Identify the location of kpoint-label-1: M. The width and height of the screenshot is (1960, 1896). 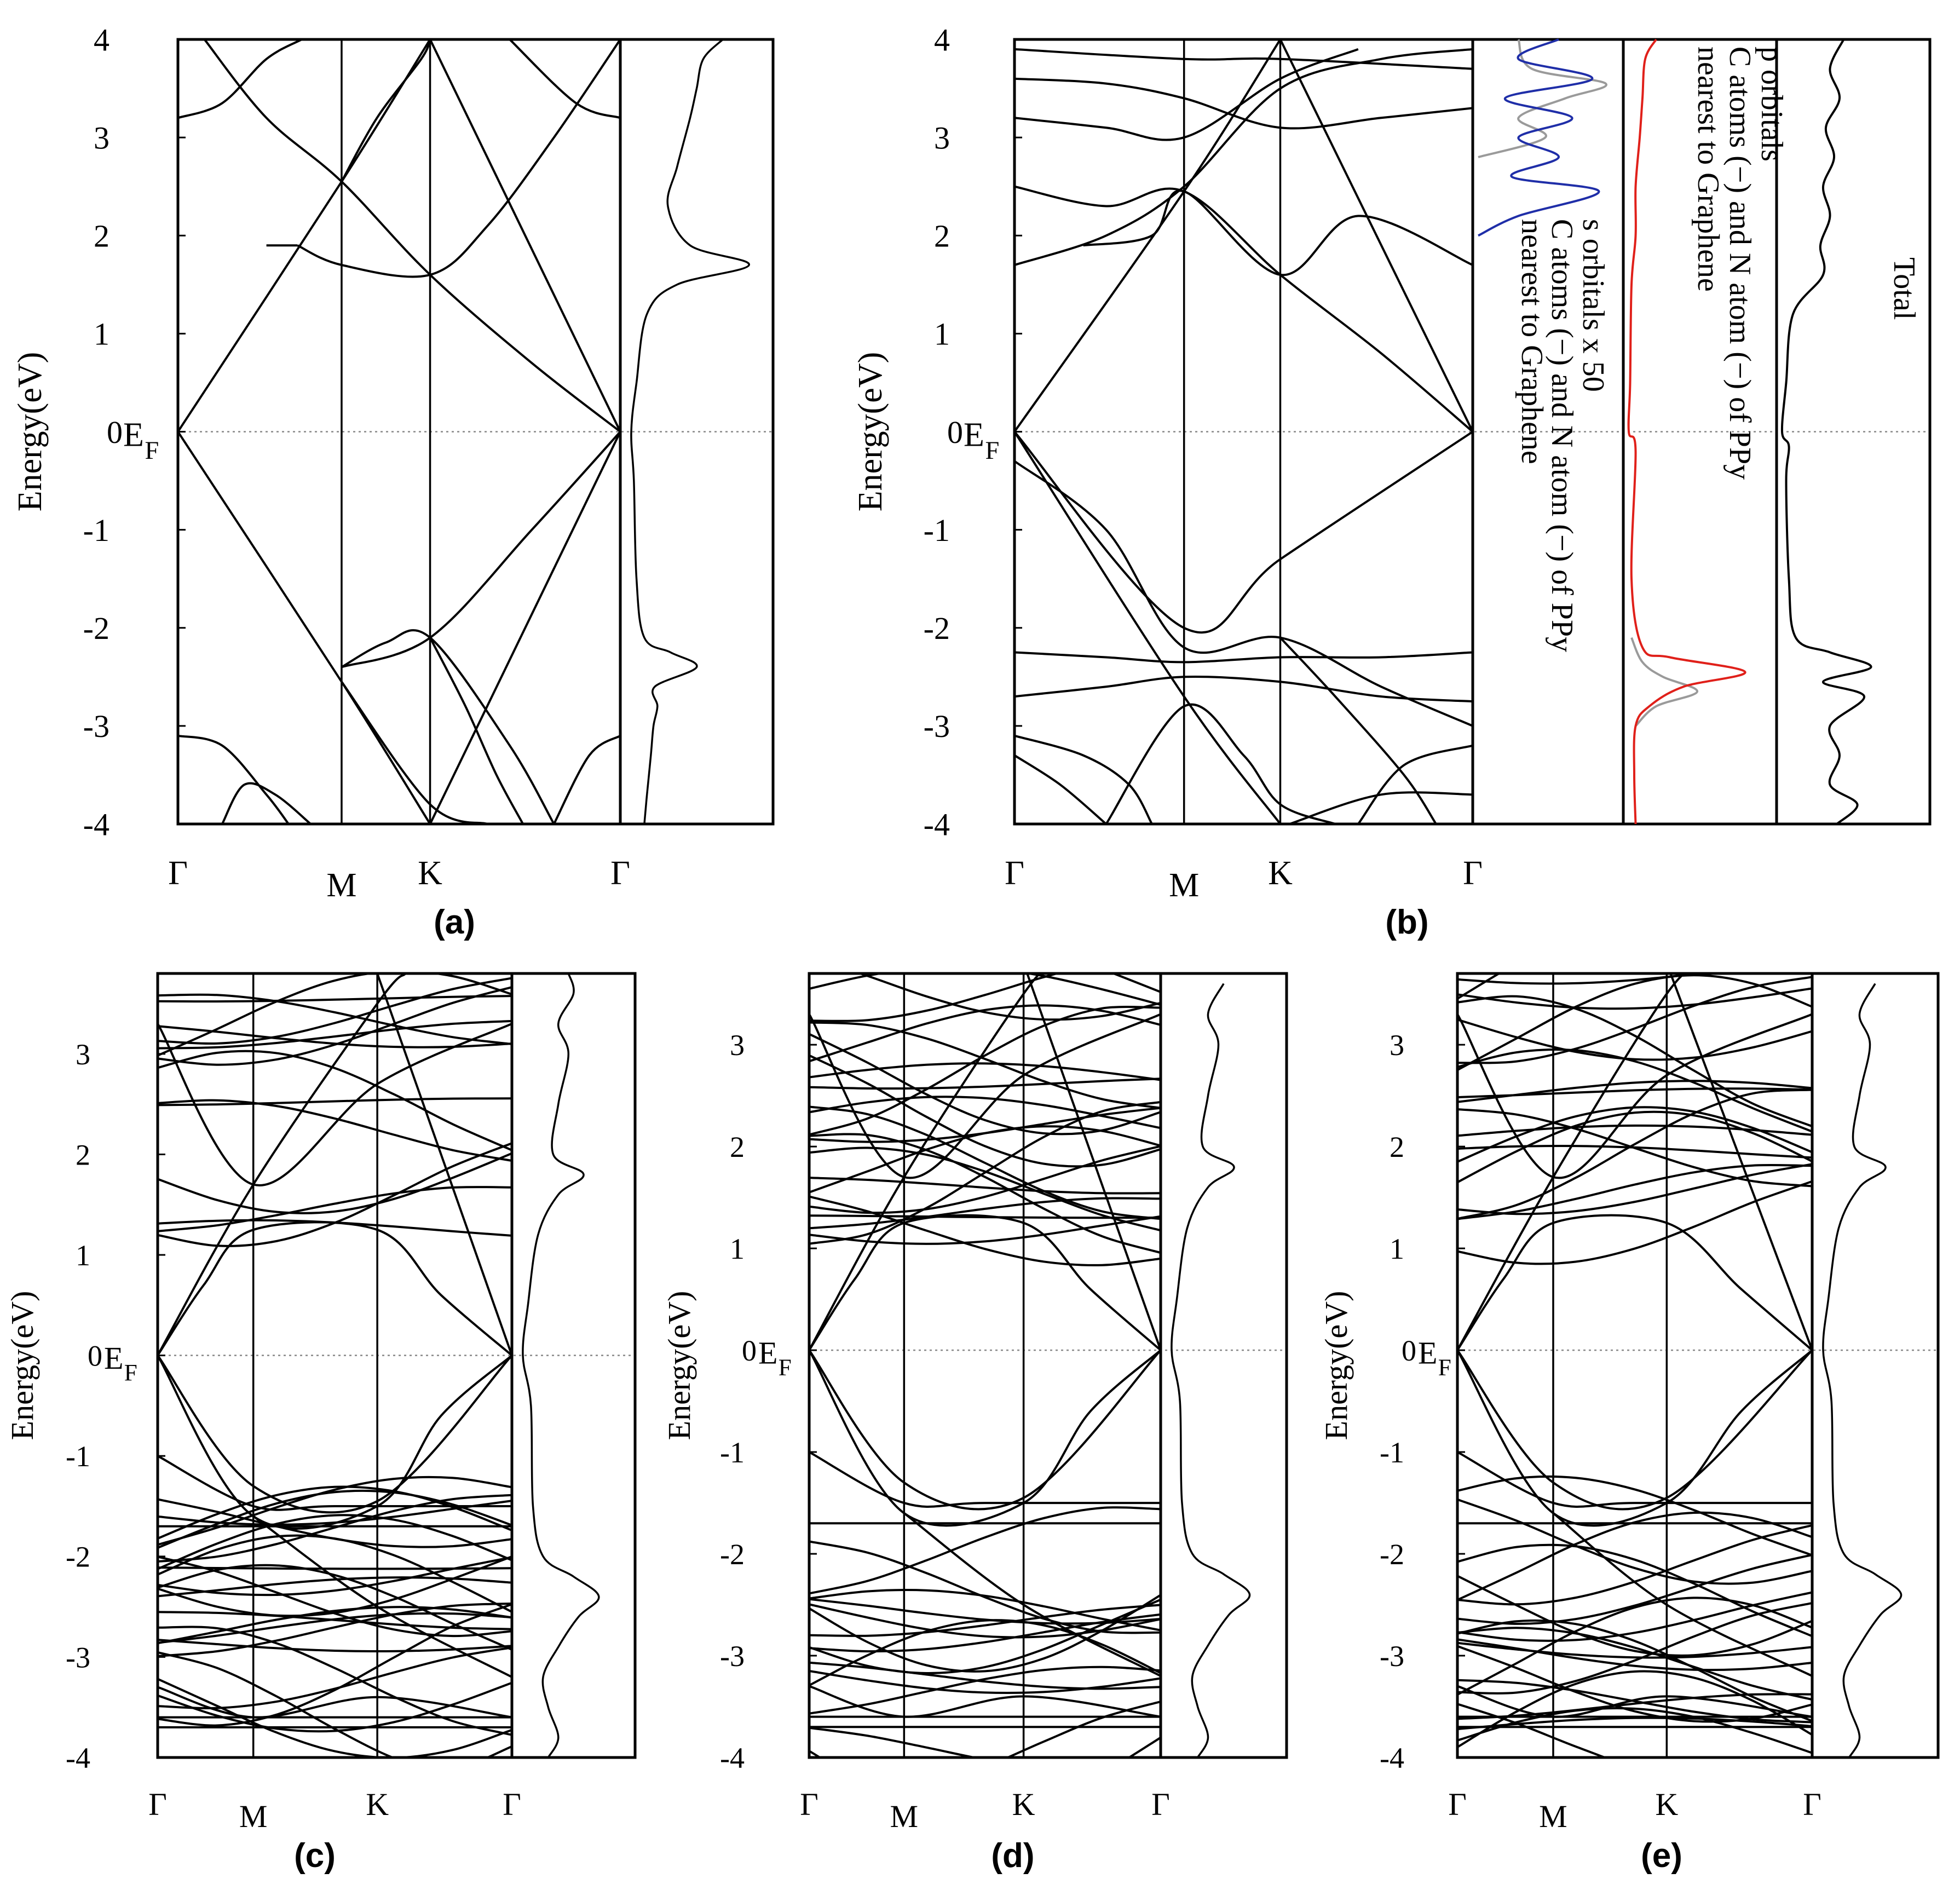
(1553, 1817).